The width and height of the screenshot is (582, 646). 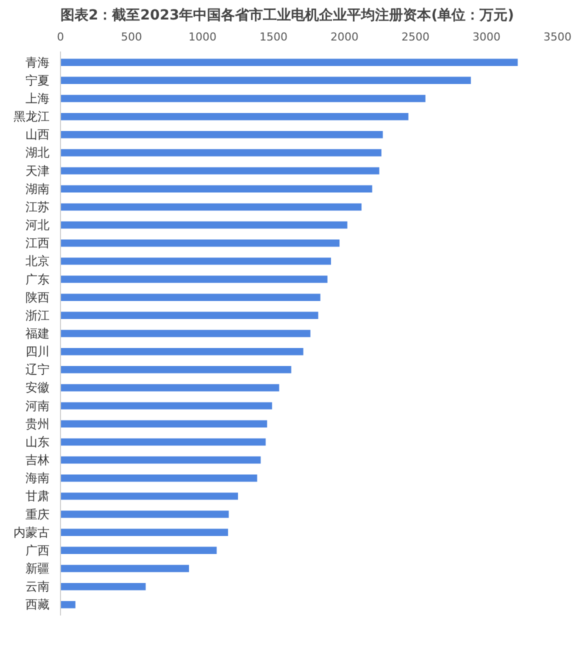 What do you see at coordinates (38, 369) in the screenshot?
I see `y-tick-label: 辽宁` at bounding box center [38, 369].